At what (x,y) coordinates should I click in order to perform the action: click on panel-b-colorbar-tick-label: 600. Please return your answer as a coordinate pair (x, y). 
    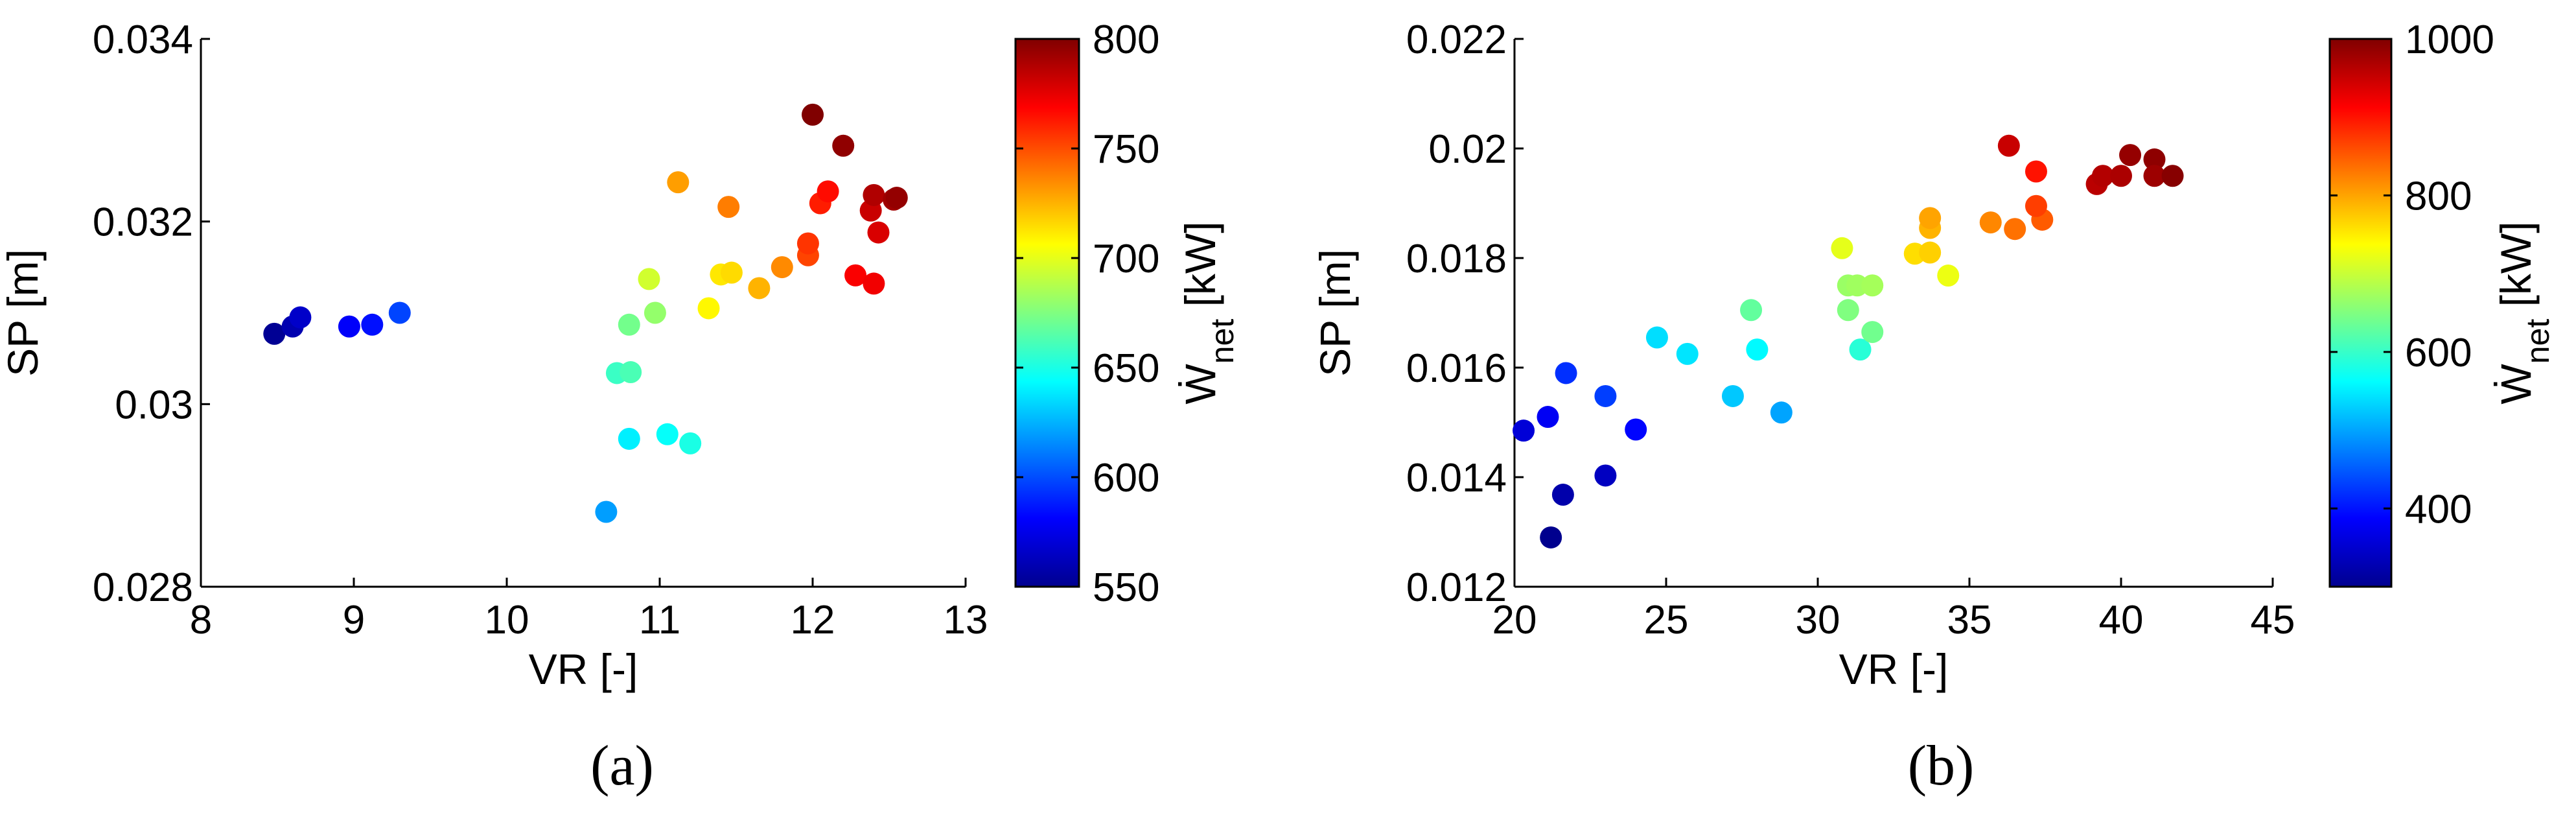
    Looking at the image, I should click on (2439, 353).